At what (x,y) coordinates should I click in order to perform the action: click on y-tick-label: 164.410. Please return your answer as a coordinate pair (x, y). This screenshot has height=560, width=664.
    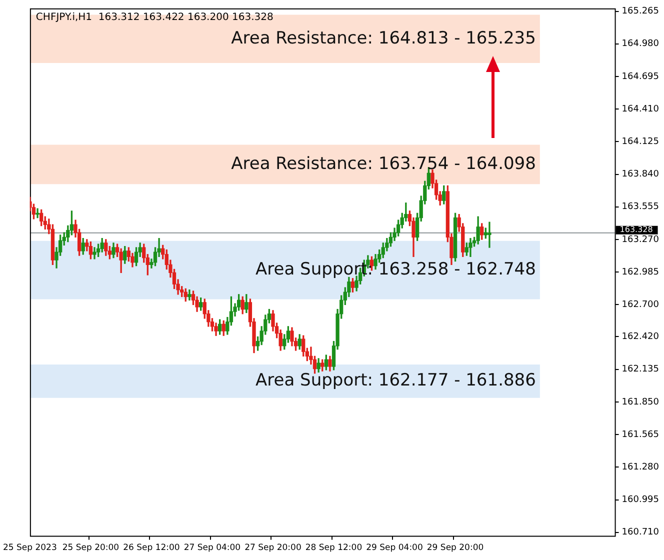
    Looking at the image, I should click on (641, 109).